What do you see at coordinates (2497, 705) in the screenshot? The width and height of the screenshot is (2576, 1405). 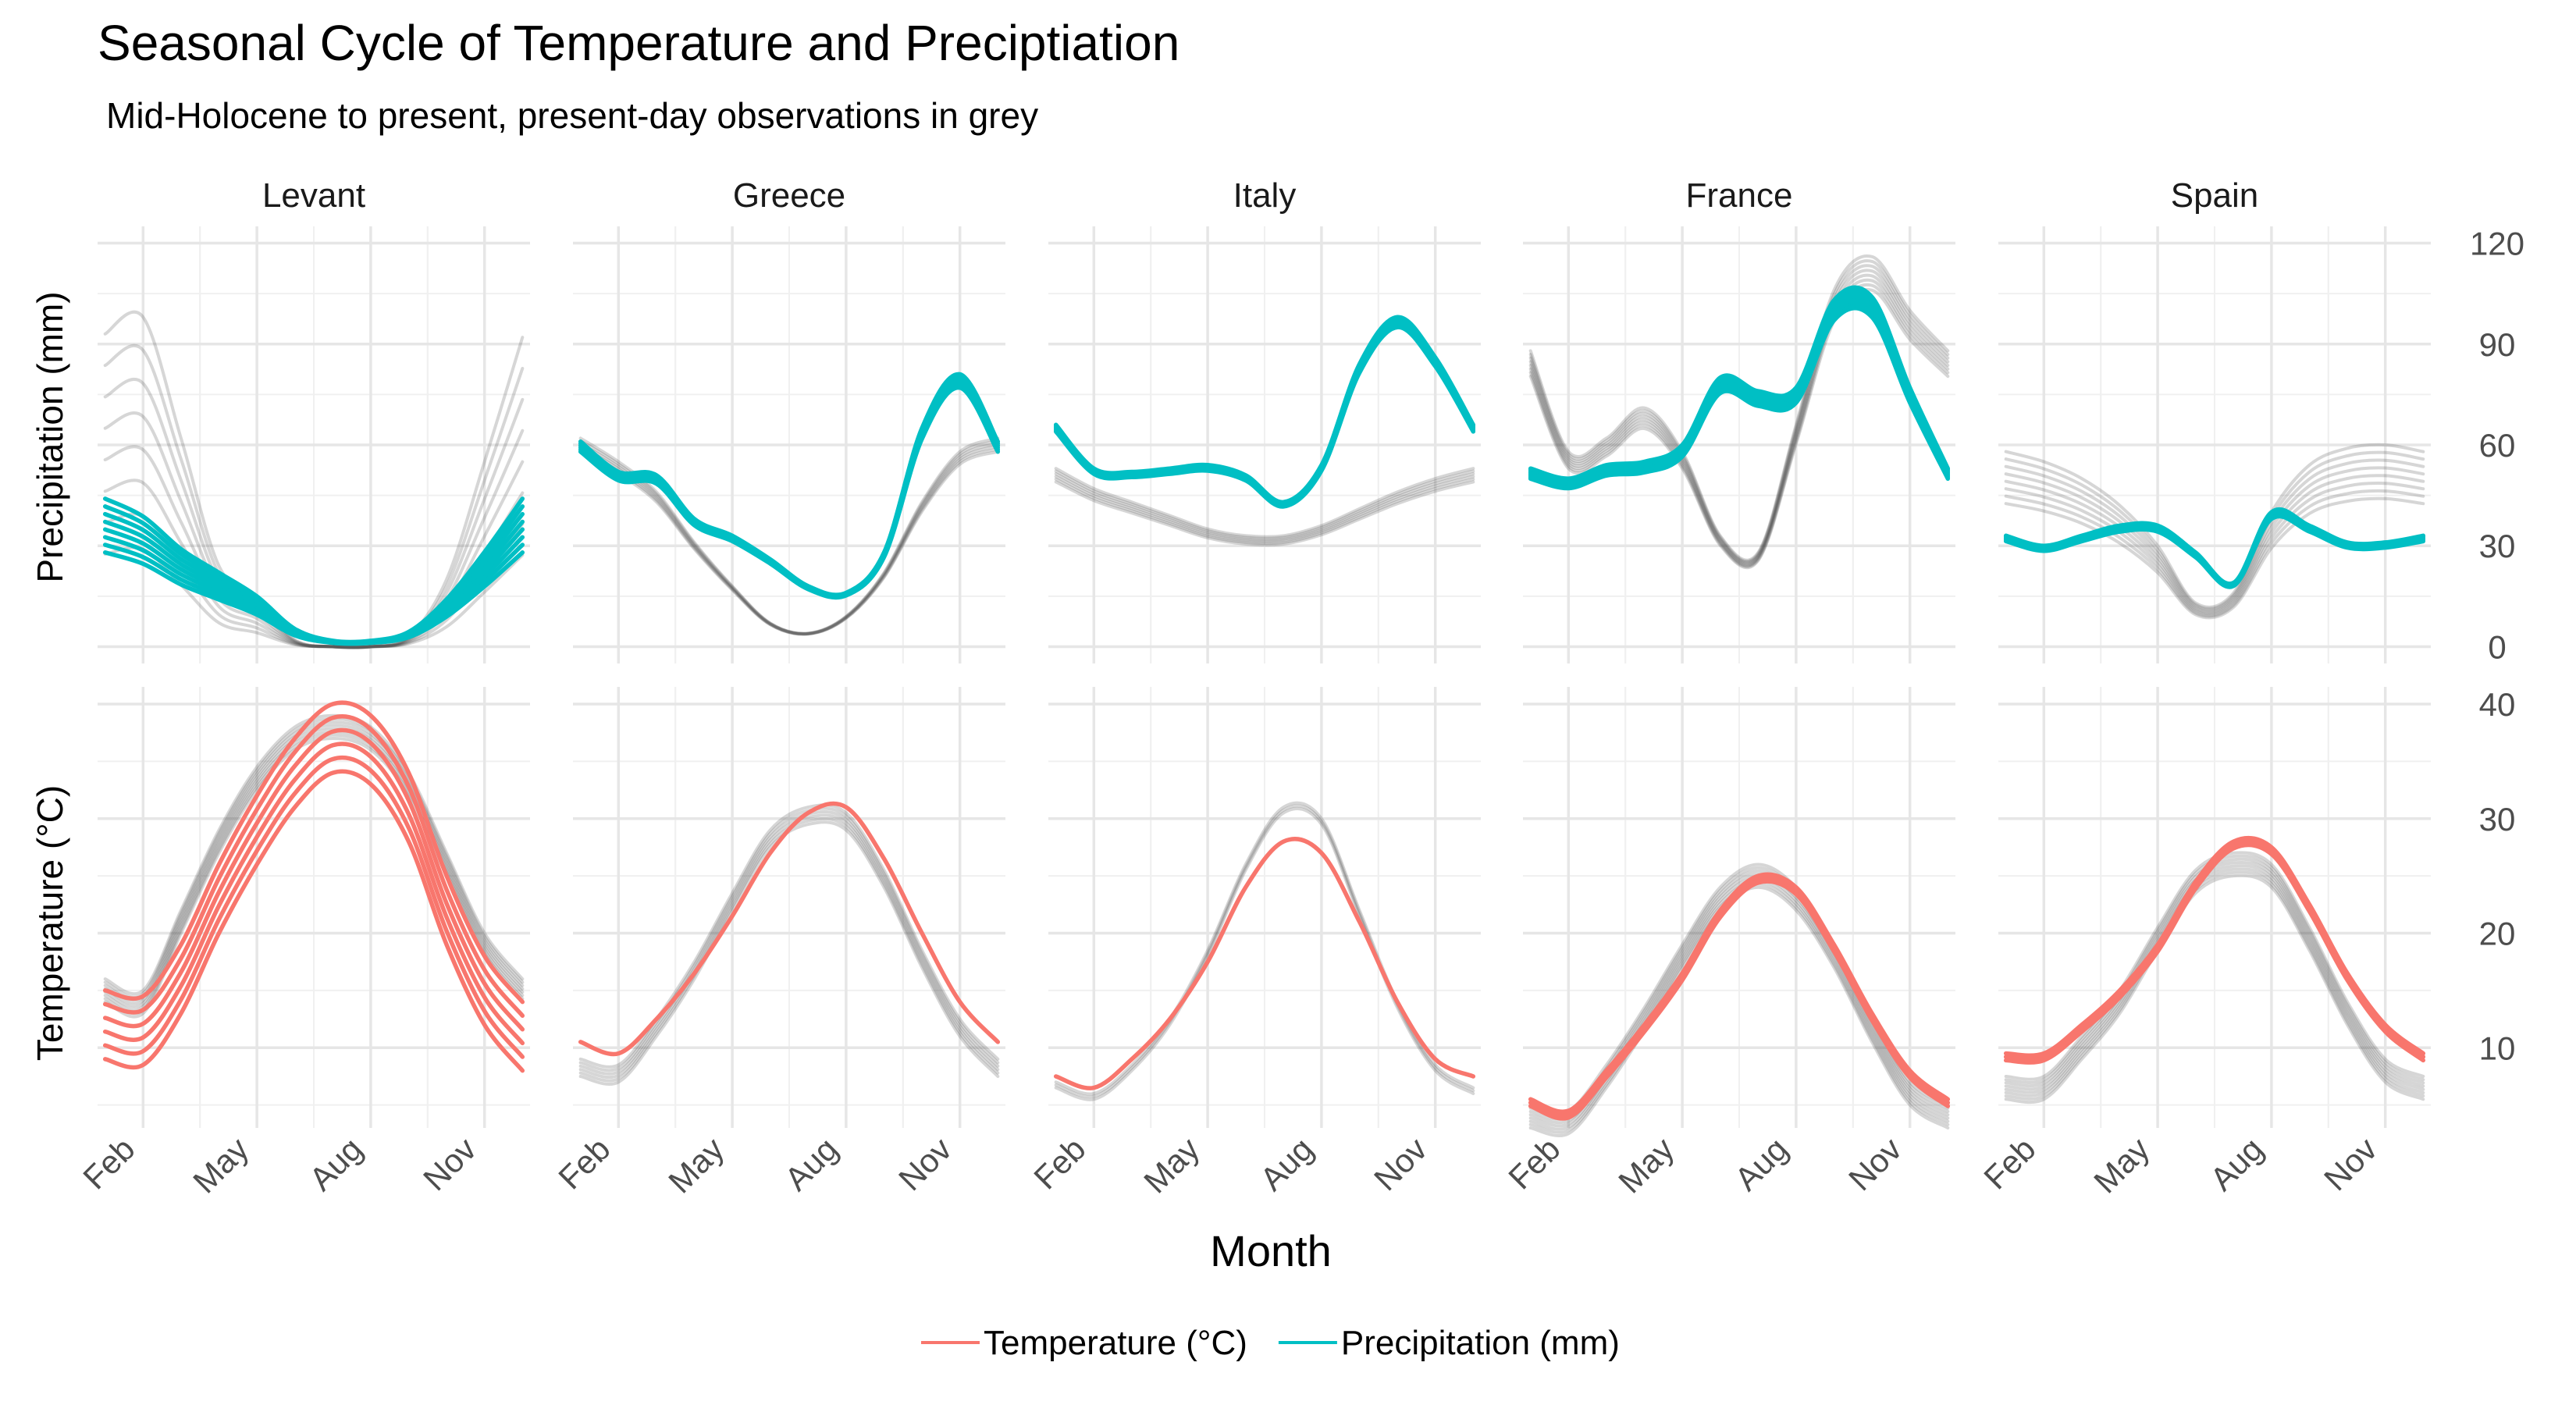 I see `y-tick-label: 40` at bounding box center [2497, 705].